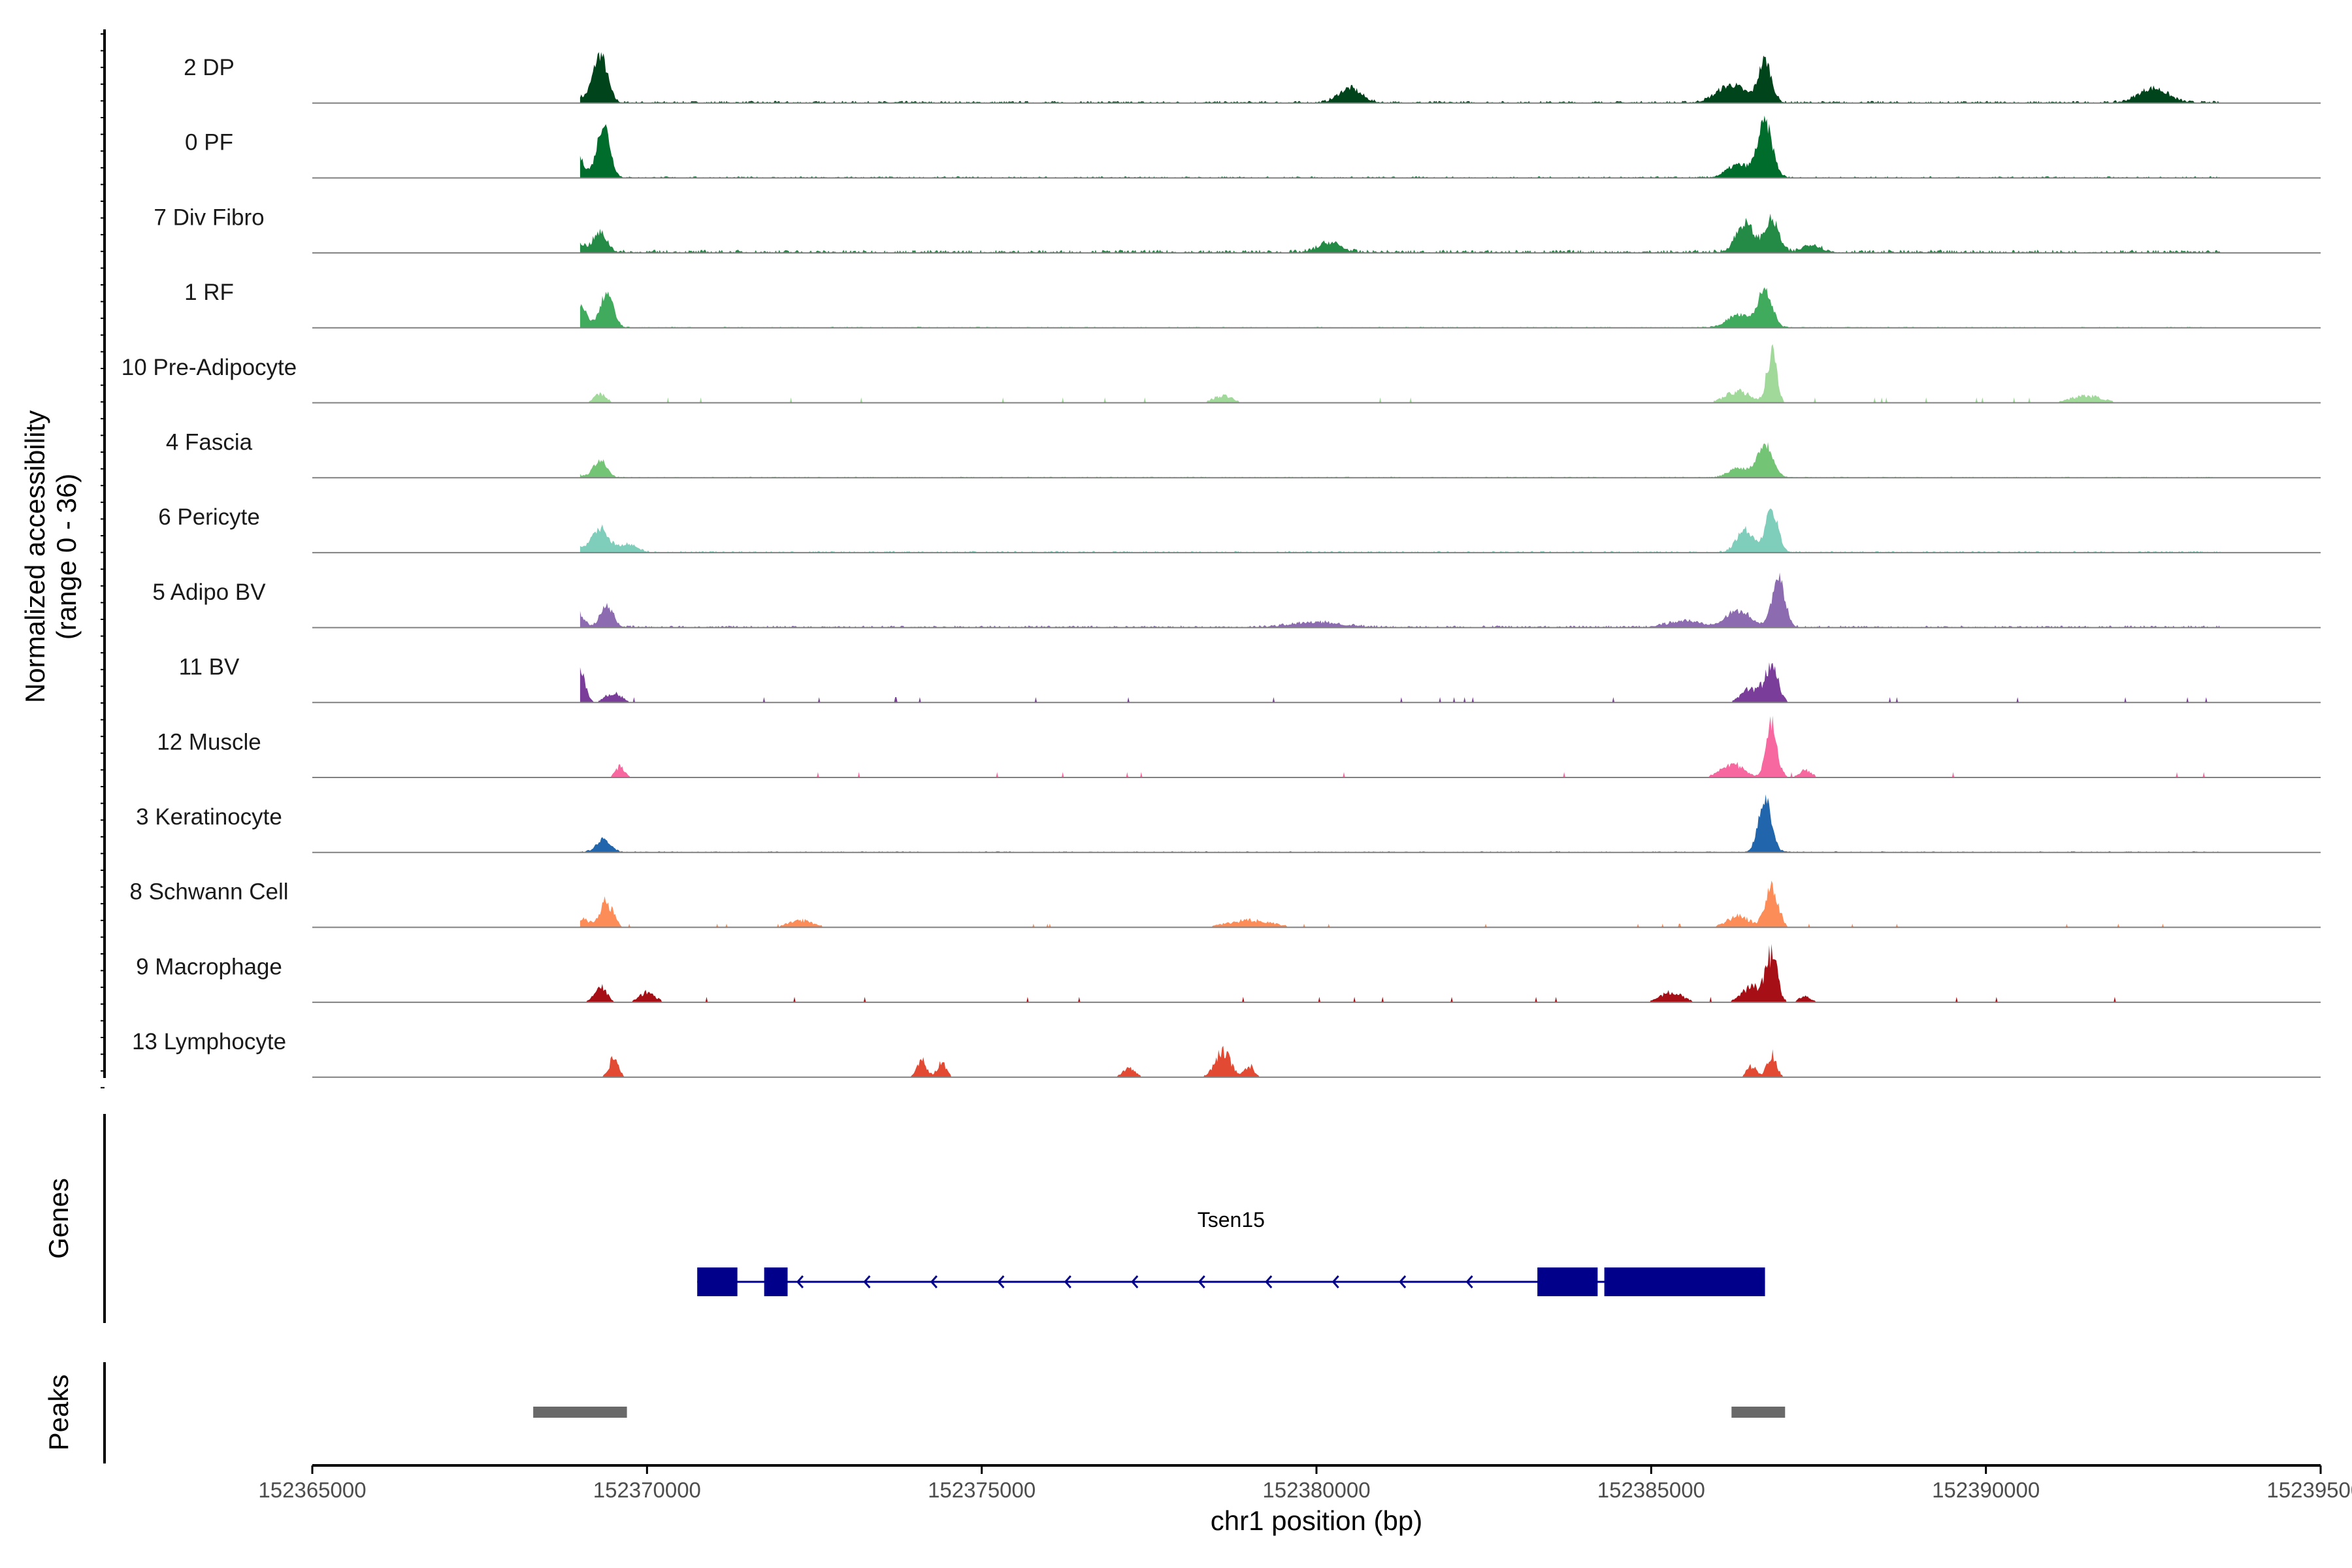  I want to click on track-10: 12 Muscle, so click(1239, 746).